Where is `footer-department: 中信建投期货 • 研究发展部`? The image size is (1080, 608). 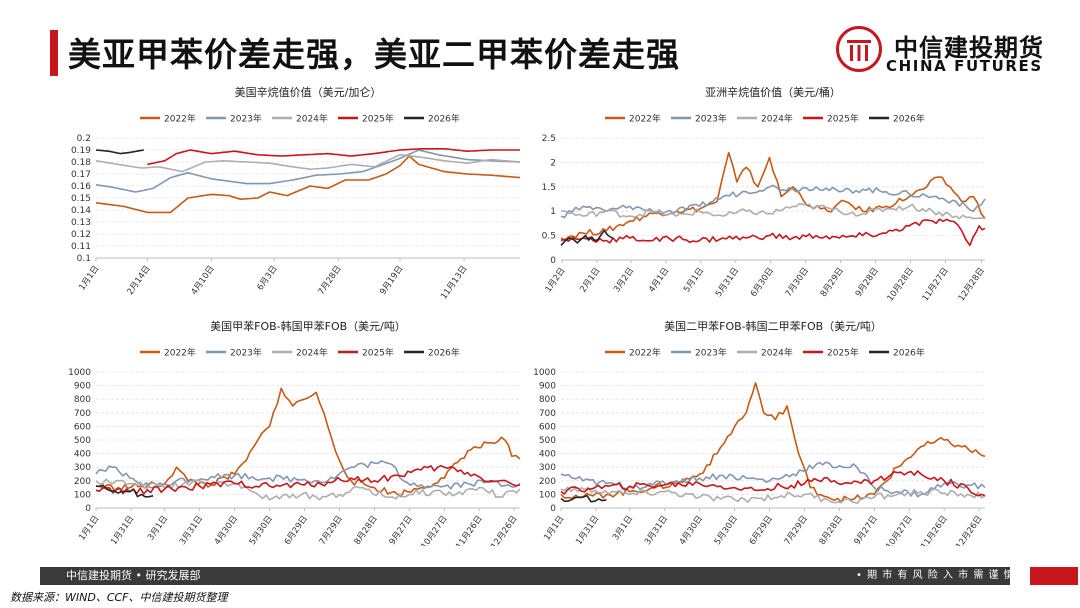
footer-department: 中信建投期货 • 研究发展部 is located at coordinates (133, 575).